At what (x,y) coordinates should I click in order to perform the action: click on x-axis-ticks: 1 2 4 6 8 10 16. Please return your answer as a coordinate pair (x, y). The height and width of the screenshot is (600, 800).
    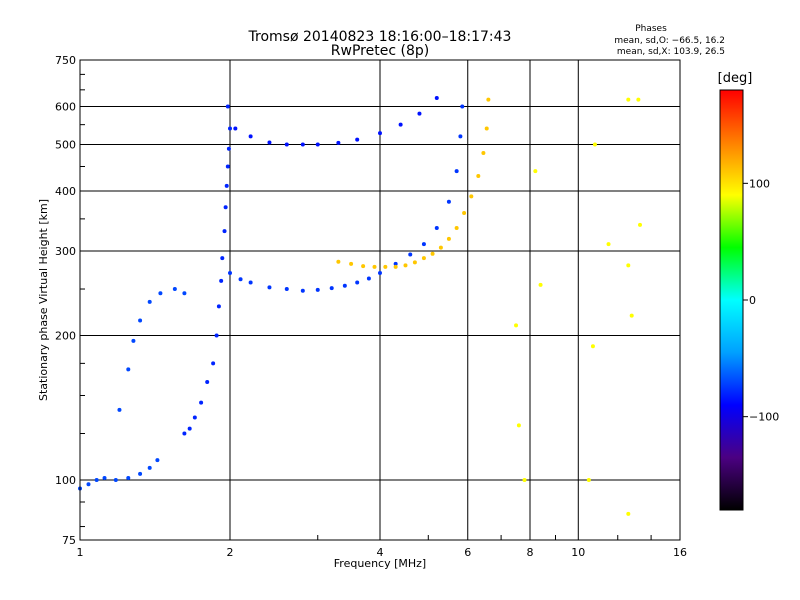
    Looking at the image, I should click on (382, 547).